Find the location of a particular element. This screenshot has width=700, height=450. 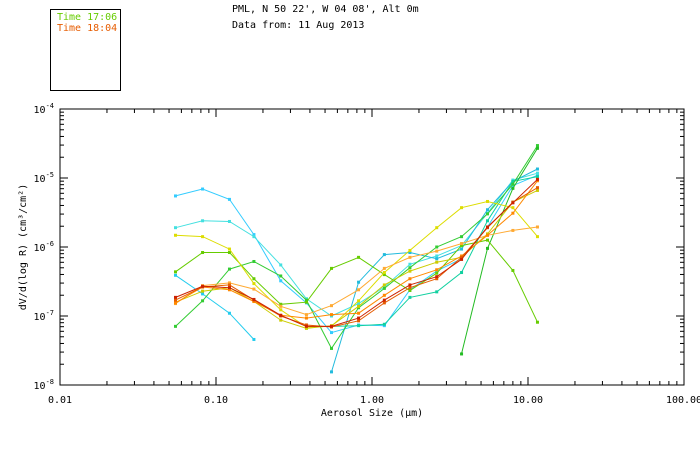

chart-title: PML, N 50 22', W 04 08', Alt 0m is located at coordinates (325, 9).